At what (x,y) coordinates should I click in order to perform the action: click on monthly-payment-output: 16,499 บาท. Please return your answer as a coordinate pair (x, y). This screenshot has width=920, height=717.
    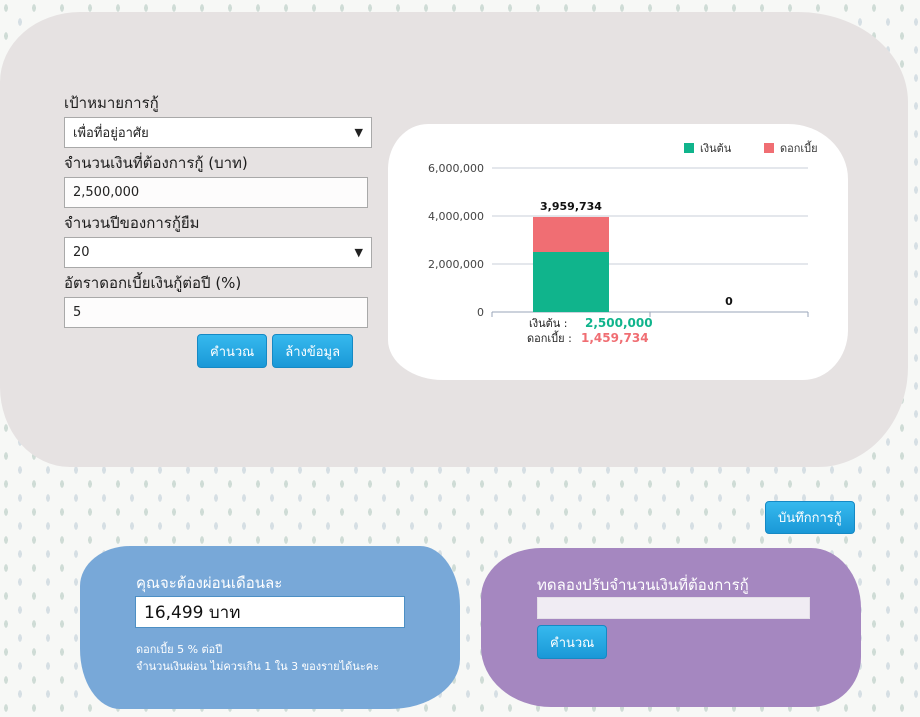
    Looking at the image, I should click on (270, 612).